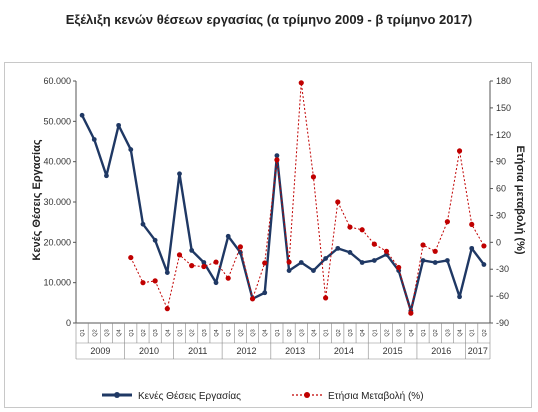  What do you see at coordinates (57, 81) in the screenshot?
I see `y-left-tick-label: 60.000` at bounding box center [57, 81].